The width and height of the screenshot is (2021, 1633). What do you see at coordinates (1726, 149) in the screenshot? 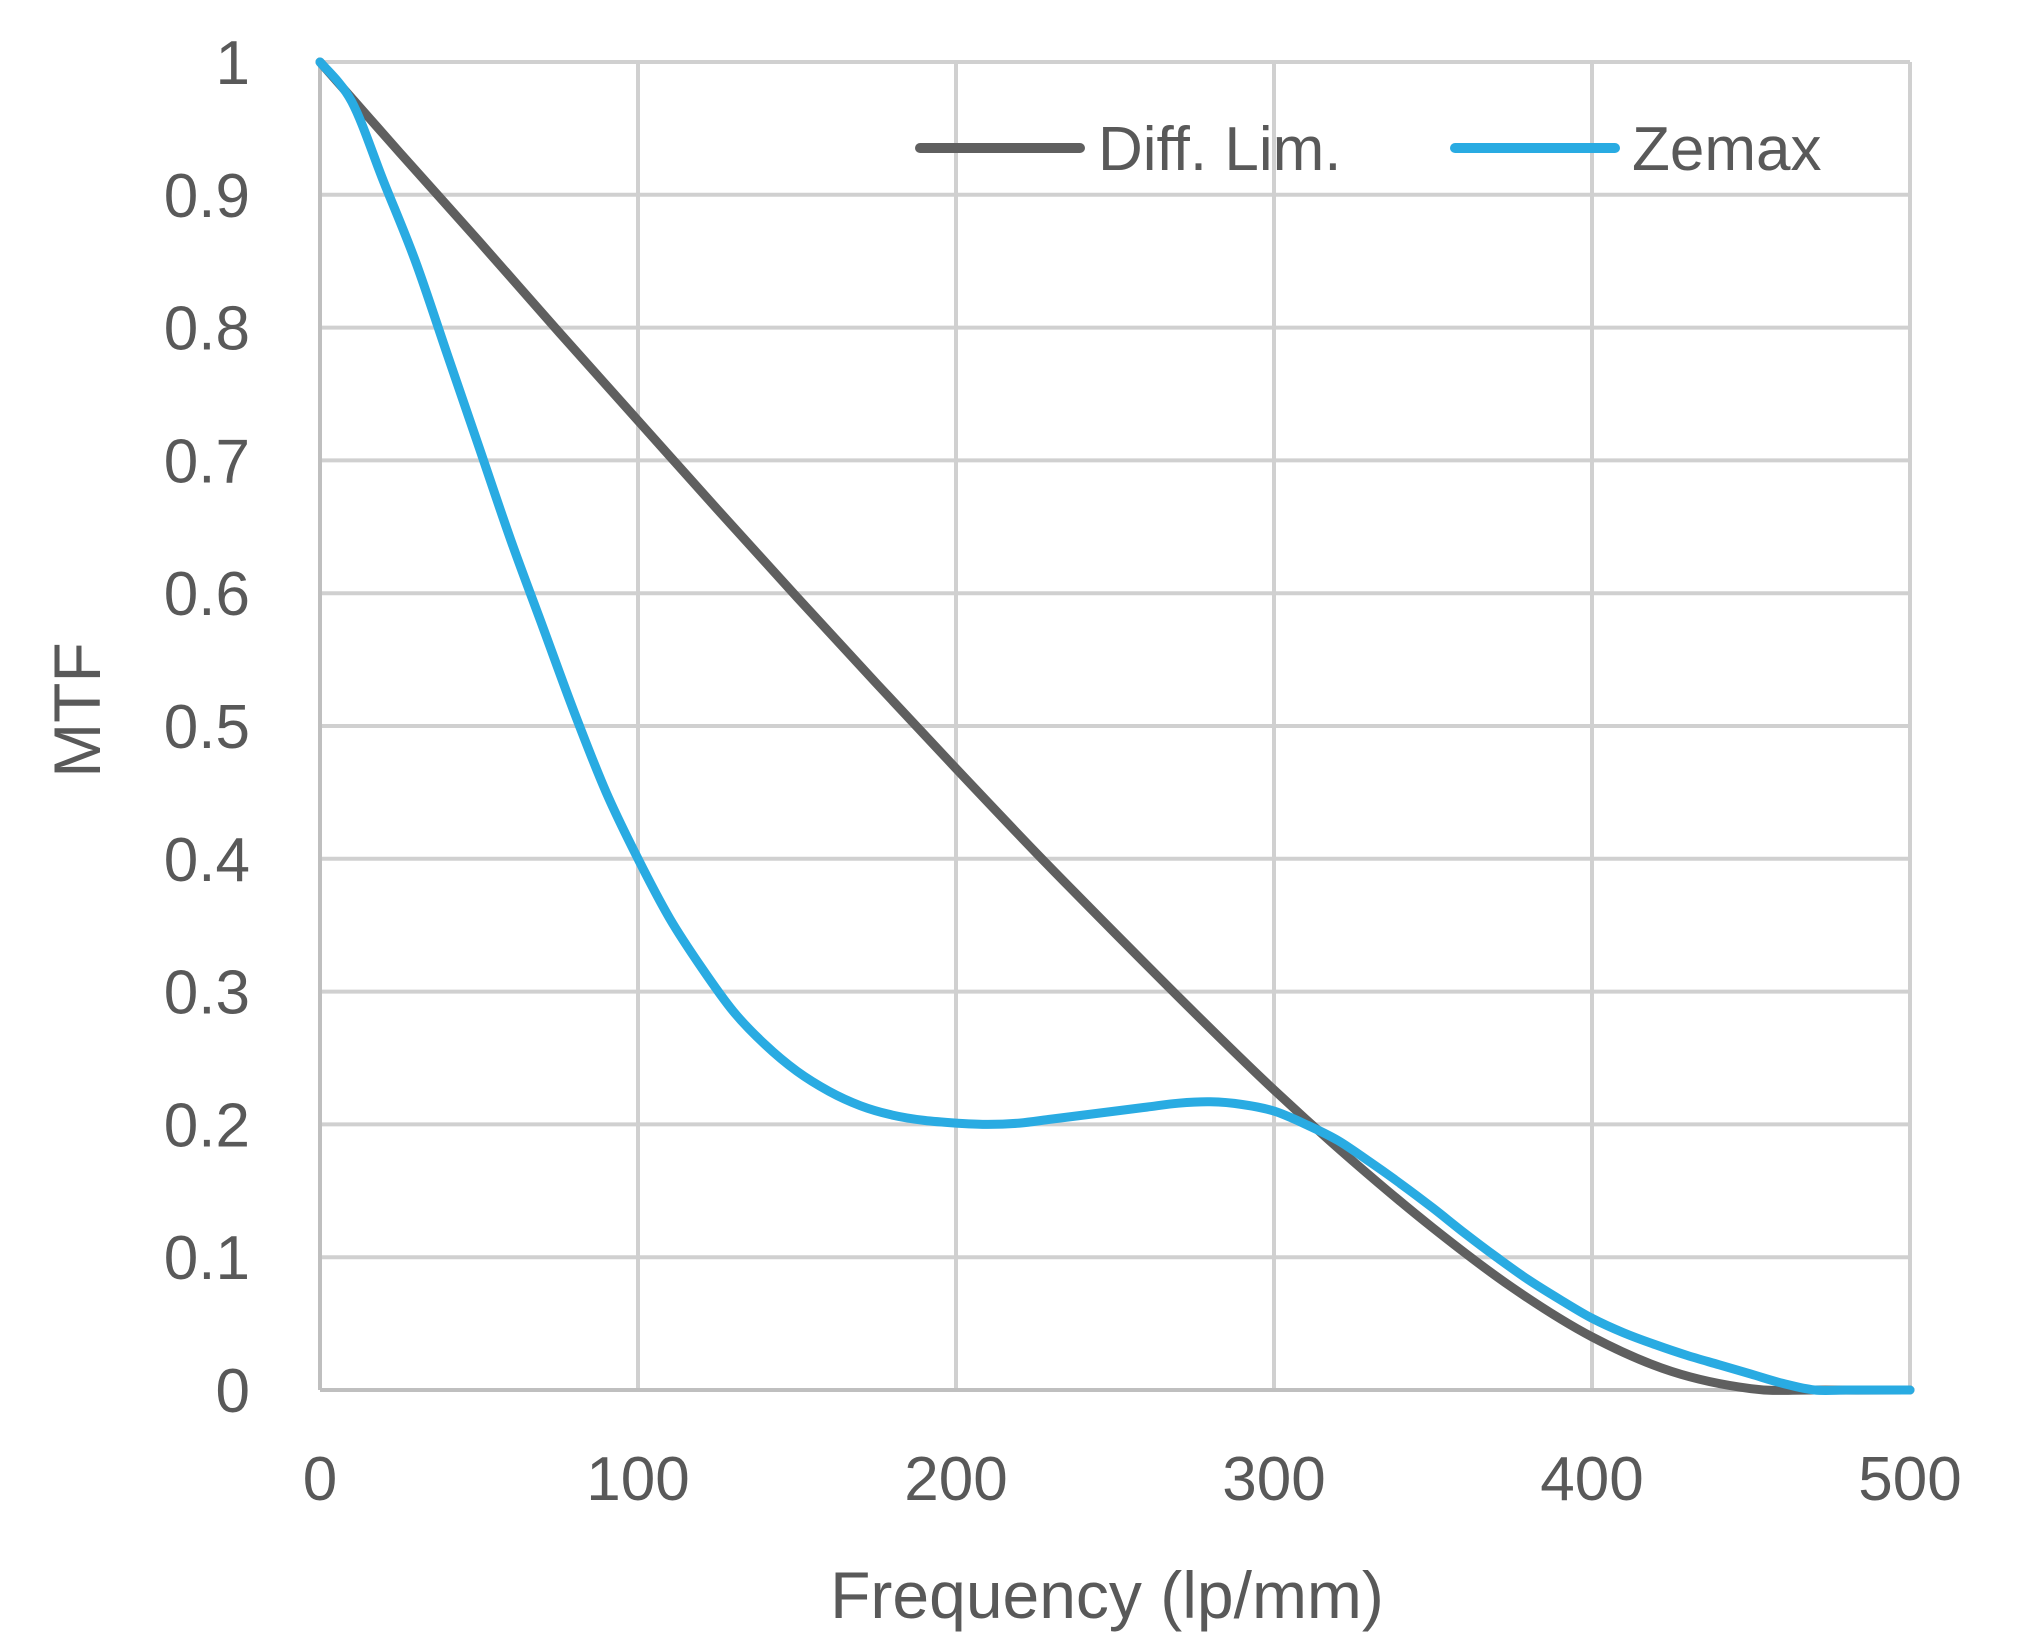
I see `legend-label-zemax: Zemax` at bounding box center [1726, 149].